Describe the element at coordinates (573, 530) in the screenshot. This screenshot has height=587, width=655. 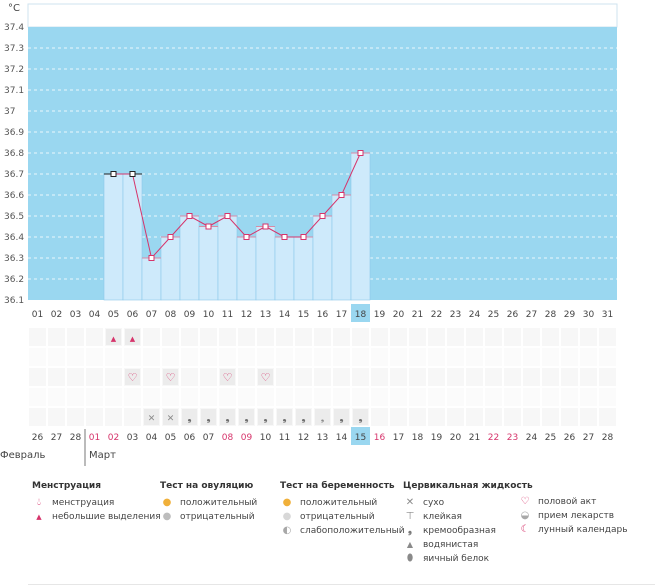
I see `legend-item: ☾ лунный календарь` at that location.